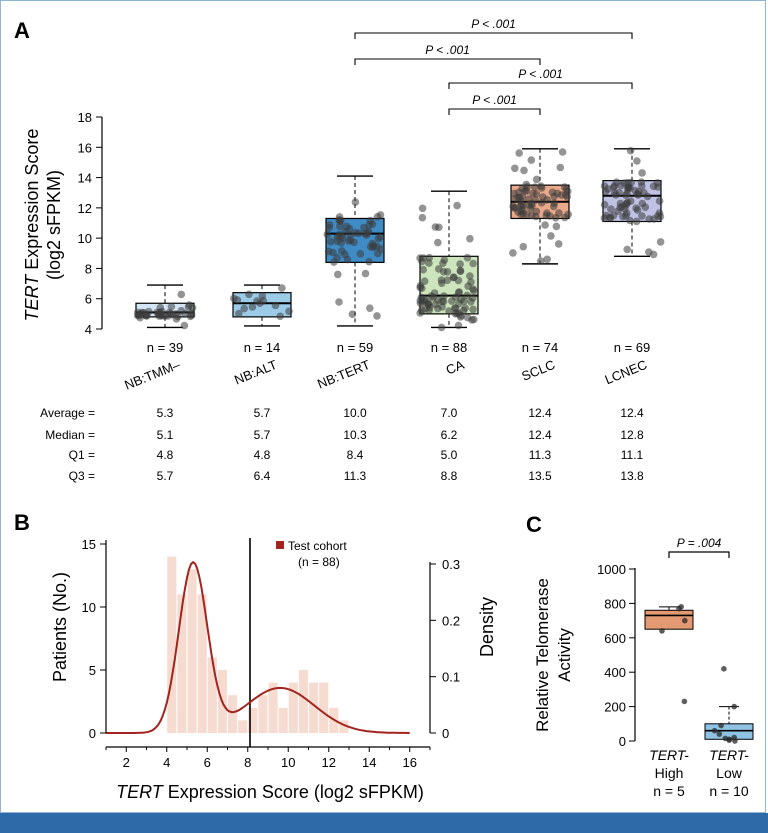  Describe the element at coordinates (255, 372) in the screenshot. I see `category-label: NB:ALT` at that location.